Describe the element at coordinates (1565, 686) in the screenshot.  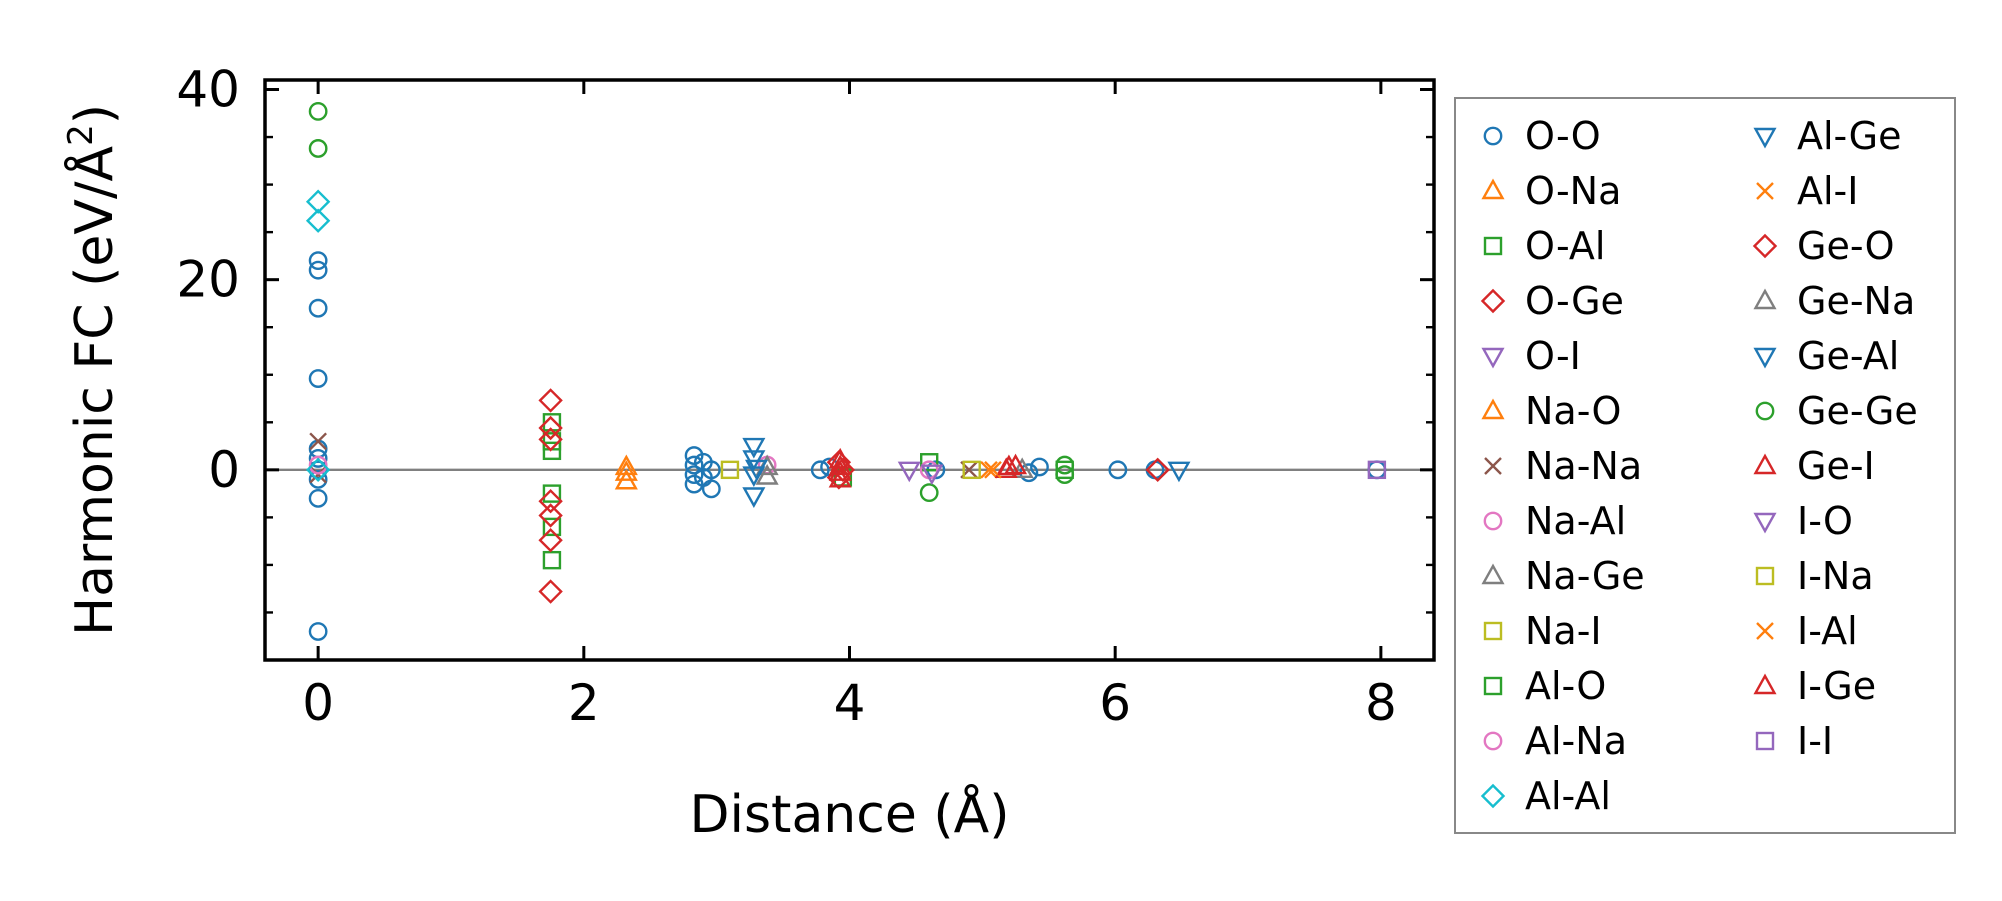
I see `legend-label: Al-O` at that location.